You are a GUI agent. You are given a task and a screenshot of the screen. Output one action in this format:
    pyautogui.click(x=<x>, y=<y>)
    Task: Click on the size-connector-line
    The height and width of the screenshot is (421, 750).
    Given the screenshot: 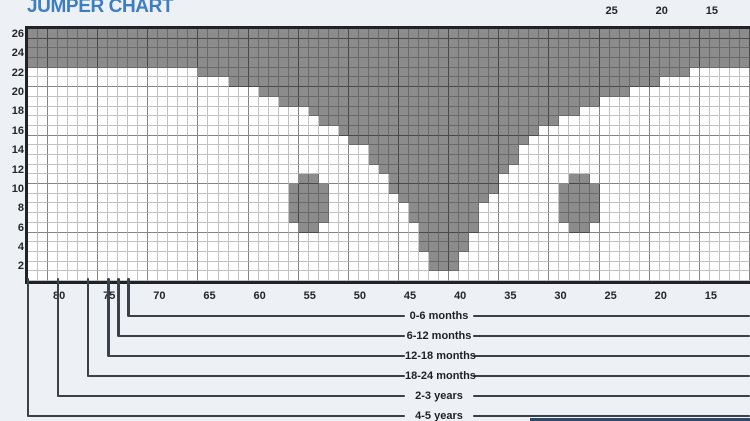 What is the action you would take?
    pyautogui.click(x=216, y=416)
    